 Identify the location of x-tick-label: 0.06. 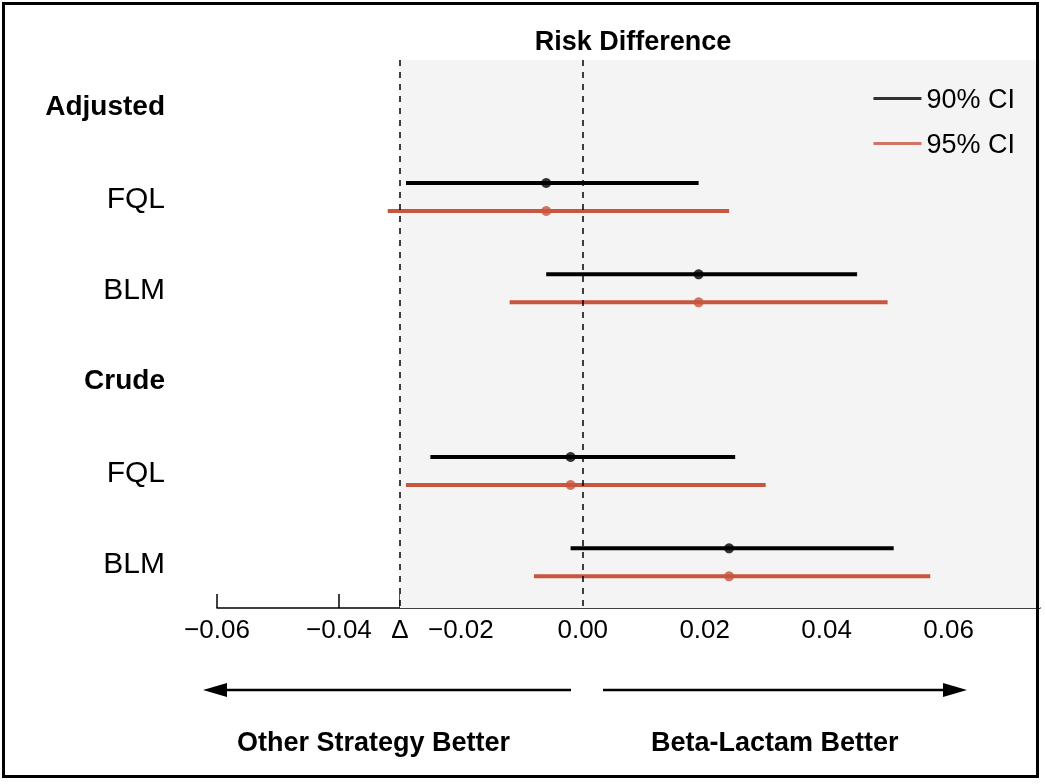
(948, 629).